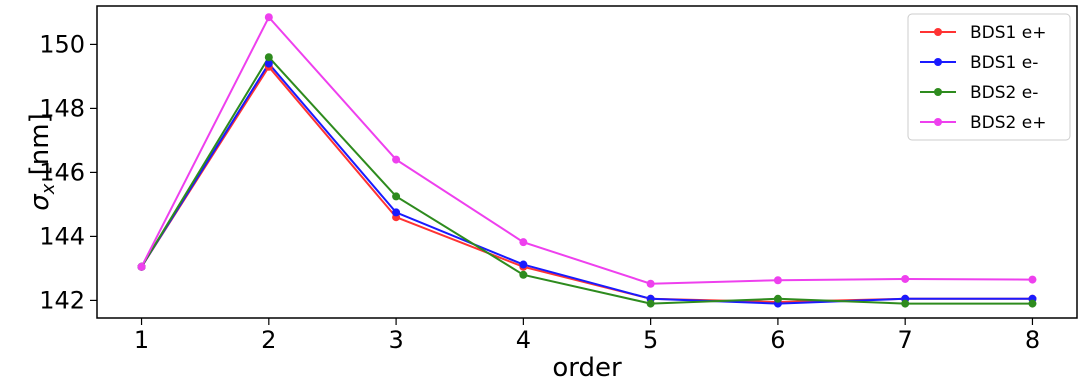 The image size is (1082, 382). What do you see at coordinates (905, 340) in the screenshot?
I see `x-tick-label: 7` at bounding box center [905, 340].